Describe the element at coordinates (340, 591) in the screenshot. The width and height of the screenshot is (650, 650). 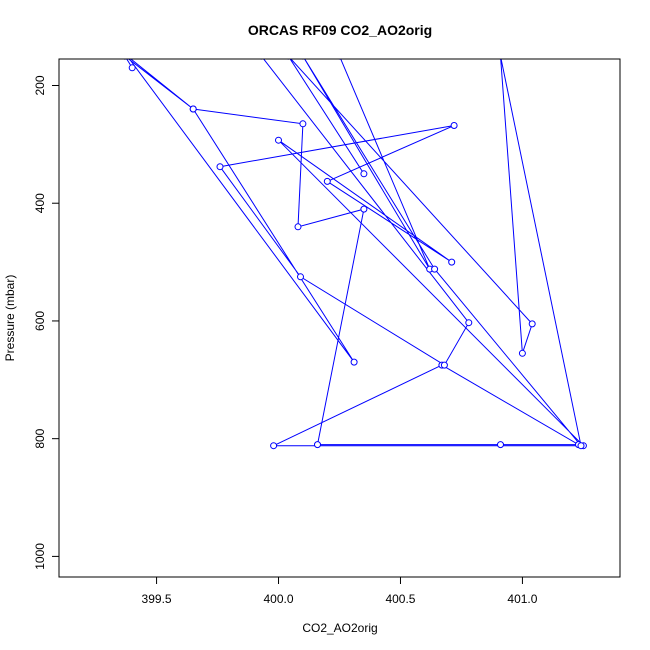
I see `x-axis: 399.5 400.0 400.5 401.0` at that location.